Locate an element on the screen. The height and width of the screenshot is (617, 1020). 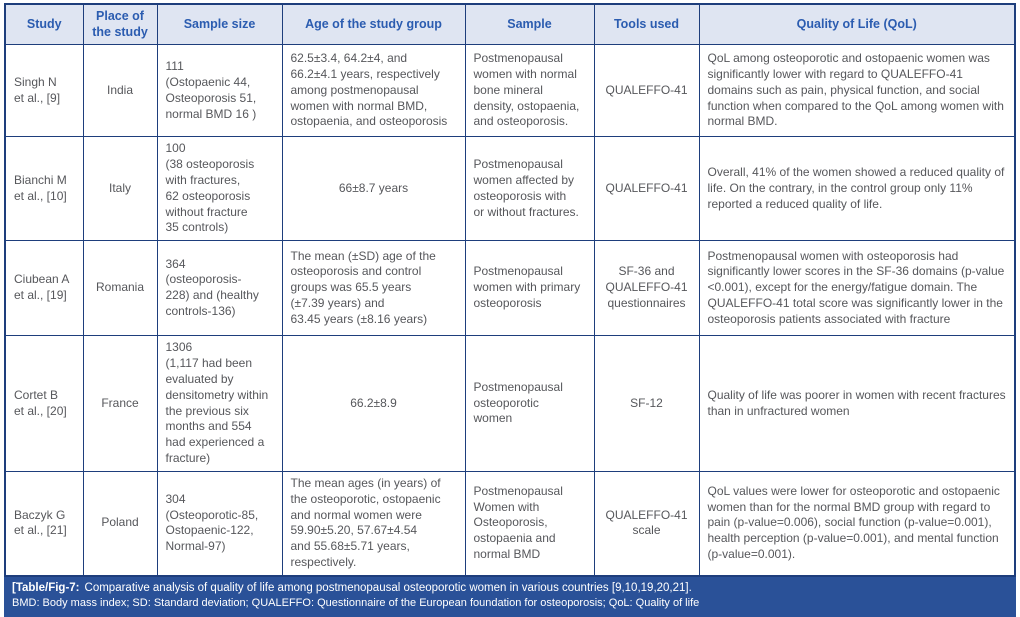
caption-label: [Table/Fig-7: is located at coordinates (46, 587).